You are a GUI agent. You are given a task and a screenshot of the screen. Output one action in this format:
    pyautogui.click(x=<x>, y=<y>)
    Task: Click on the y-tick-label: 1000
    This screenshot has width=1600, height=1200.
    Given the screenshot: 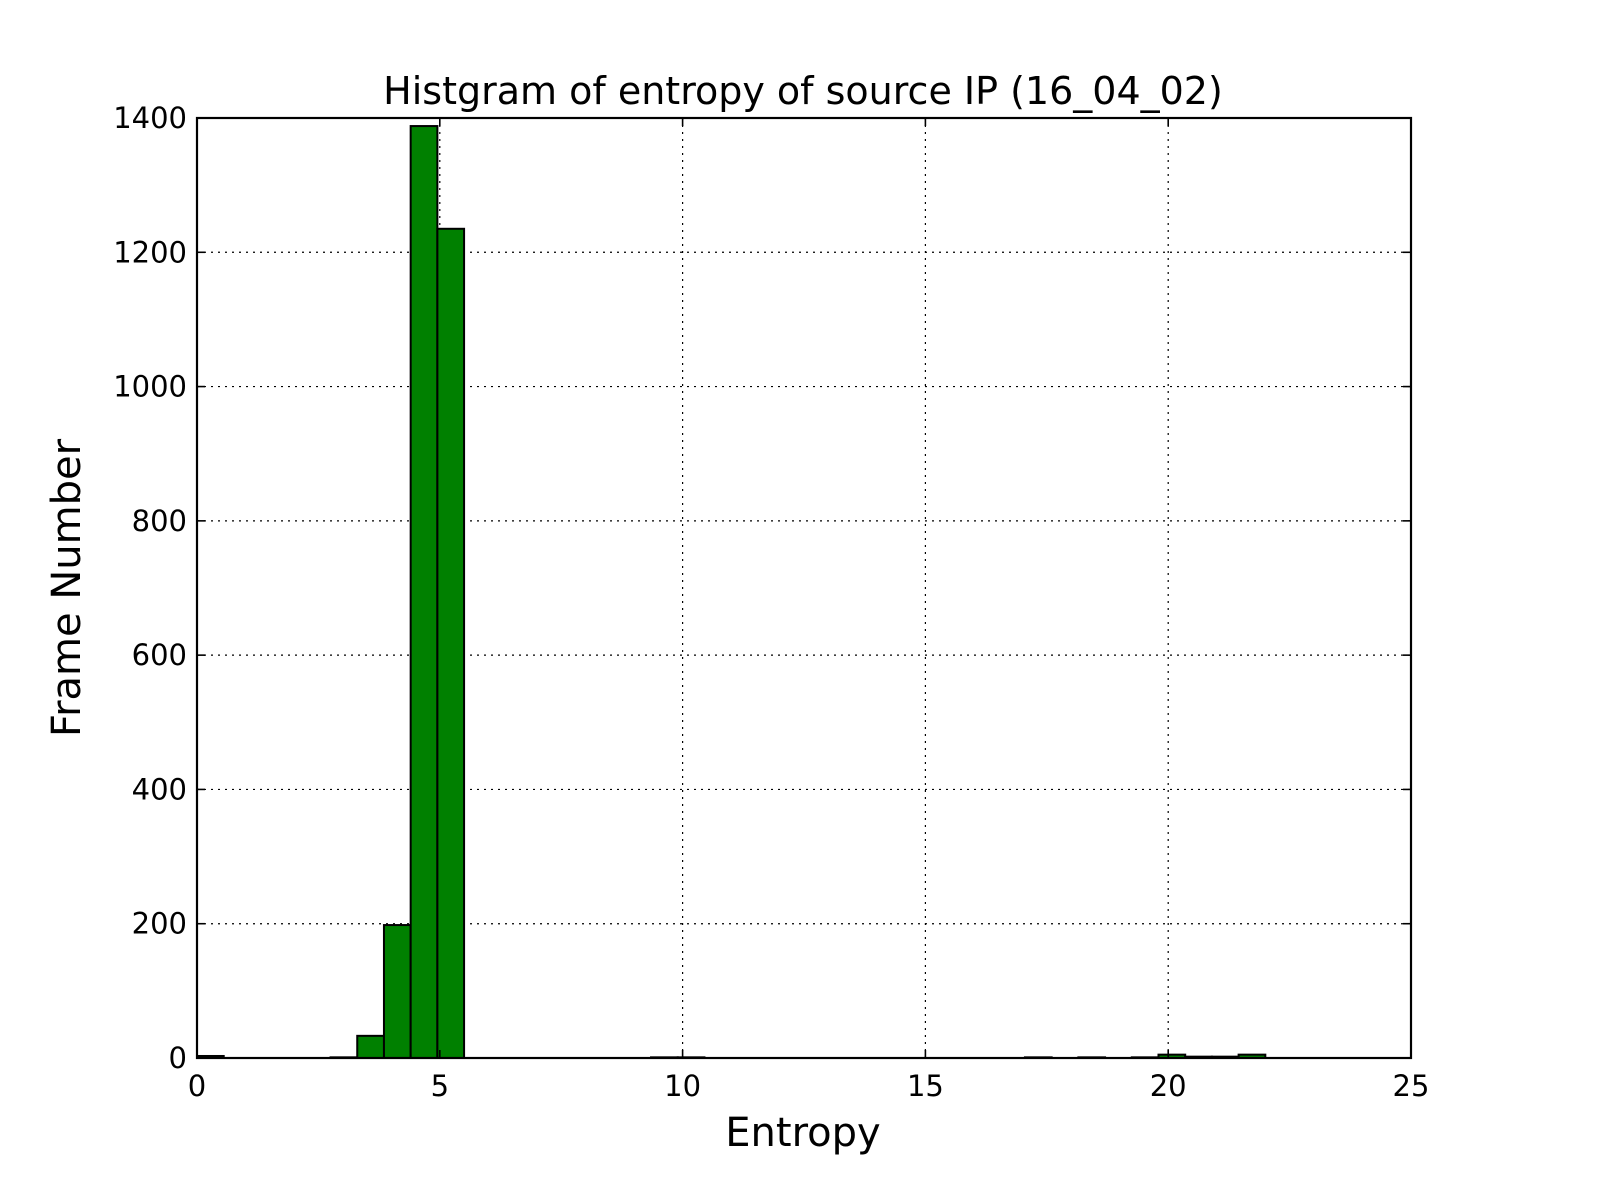 What is the action you would take?
    pyautogui.click(x=150, y=387)
    